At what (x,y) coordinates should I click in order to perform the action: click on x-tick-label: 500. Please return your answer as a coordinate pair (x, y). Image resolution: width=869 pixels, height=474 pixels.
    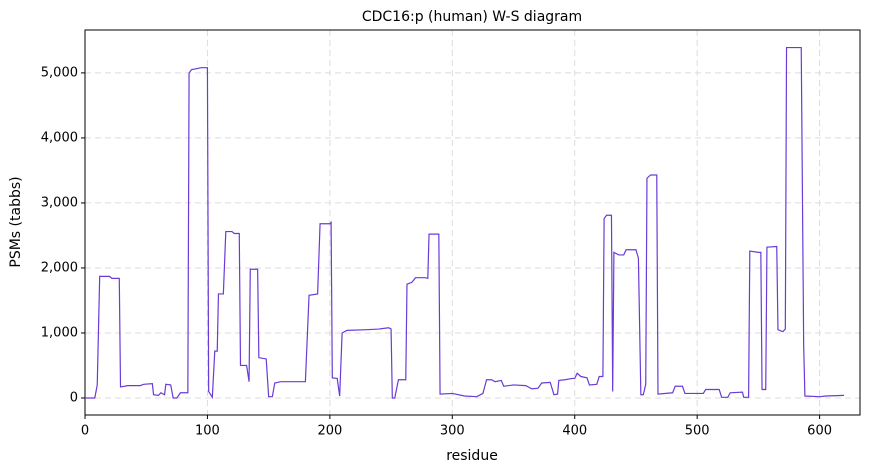
    Looking at the image, I should click on (697, 431).